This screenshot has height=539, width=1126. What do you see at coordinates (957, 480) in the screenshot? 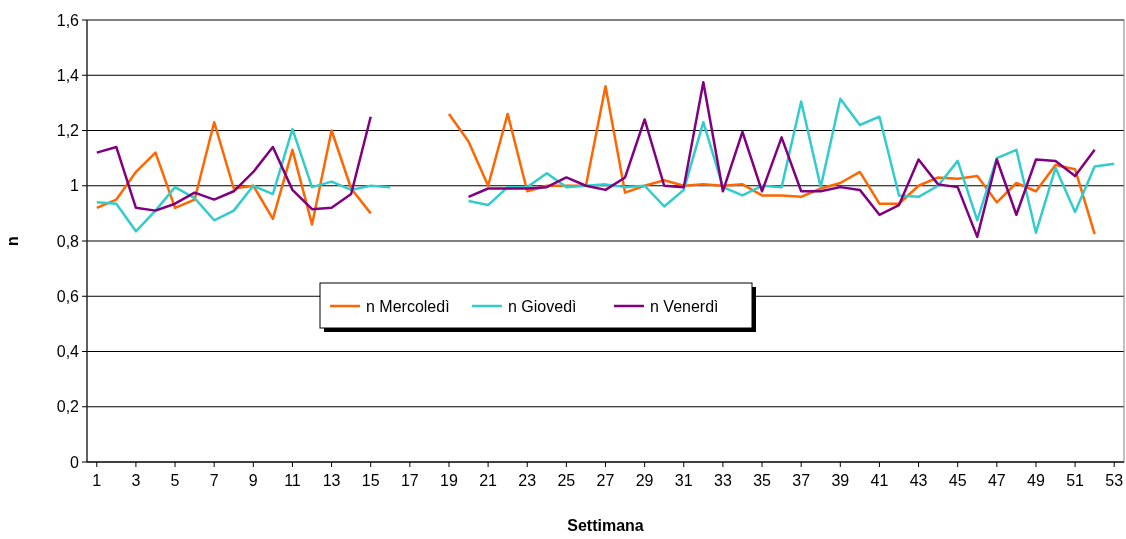
I see `x-tick-label: 45` at bounding box center [957, 480].